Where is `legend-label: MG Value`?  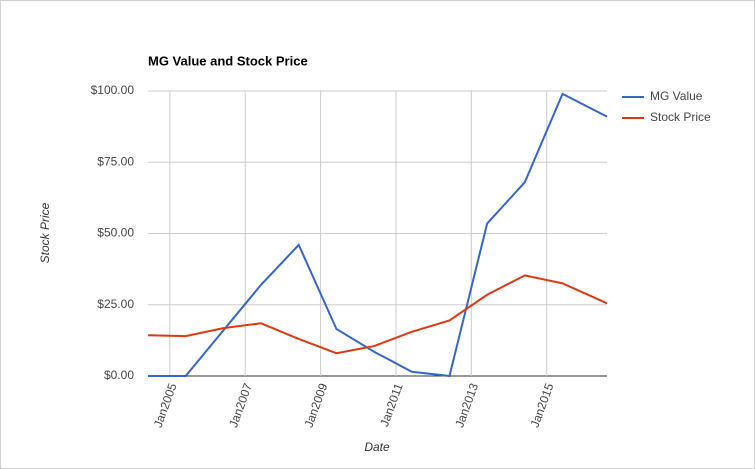
legend-label: MG Value is located at coordinates (676, 96).